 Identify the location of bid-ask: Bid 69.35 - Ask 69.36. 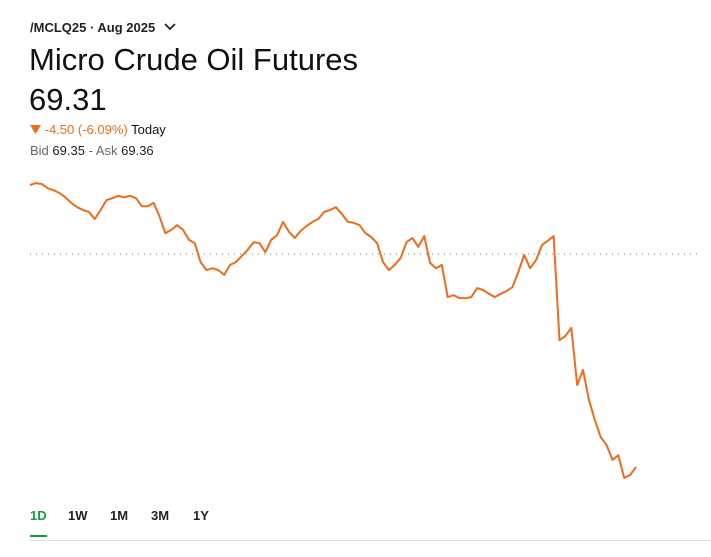
(92, 150).